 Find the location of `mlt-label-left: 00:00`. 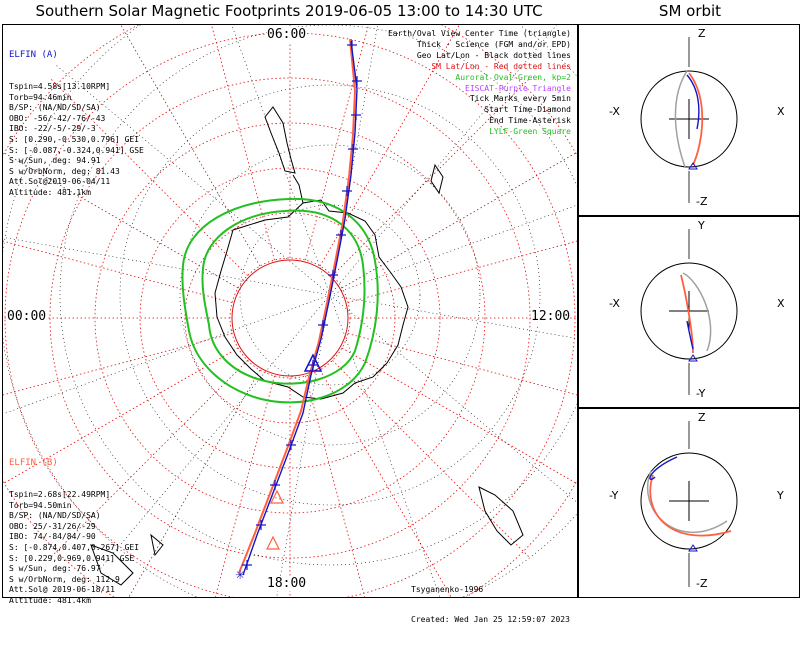

mlt-label-left: 00:00 is located at coordinates (27, 316).